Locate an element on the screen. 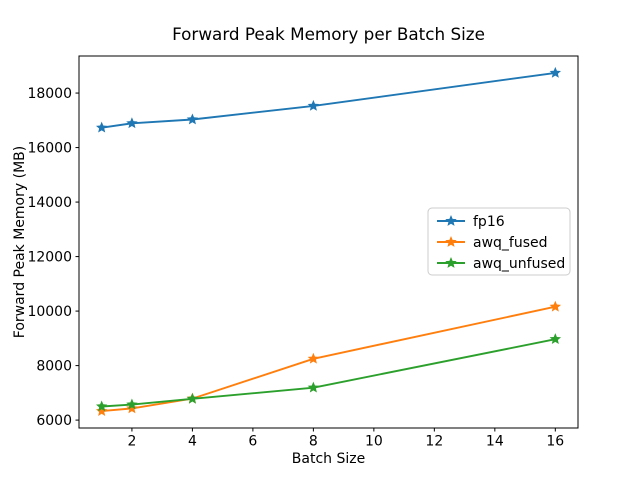 The image size is (640, 480). y-axis-label: Forward Peak Memory (MB) is located at coordinates (20, 242).